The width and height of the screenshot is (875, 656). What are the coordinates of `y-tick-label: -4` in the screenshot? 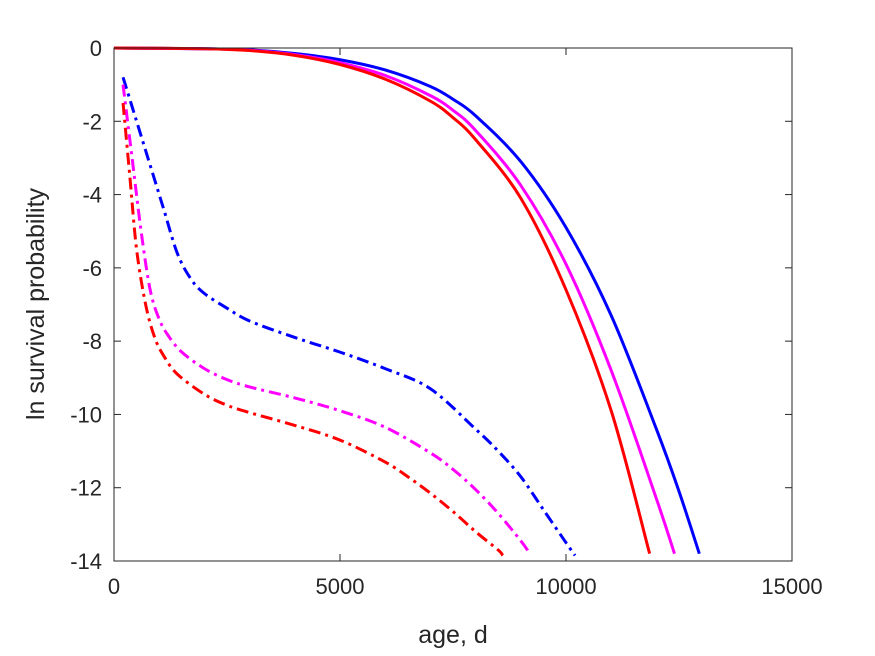 It's located at (92, 195).